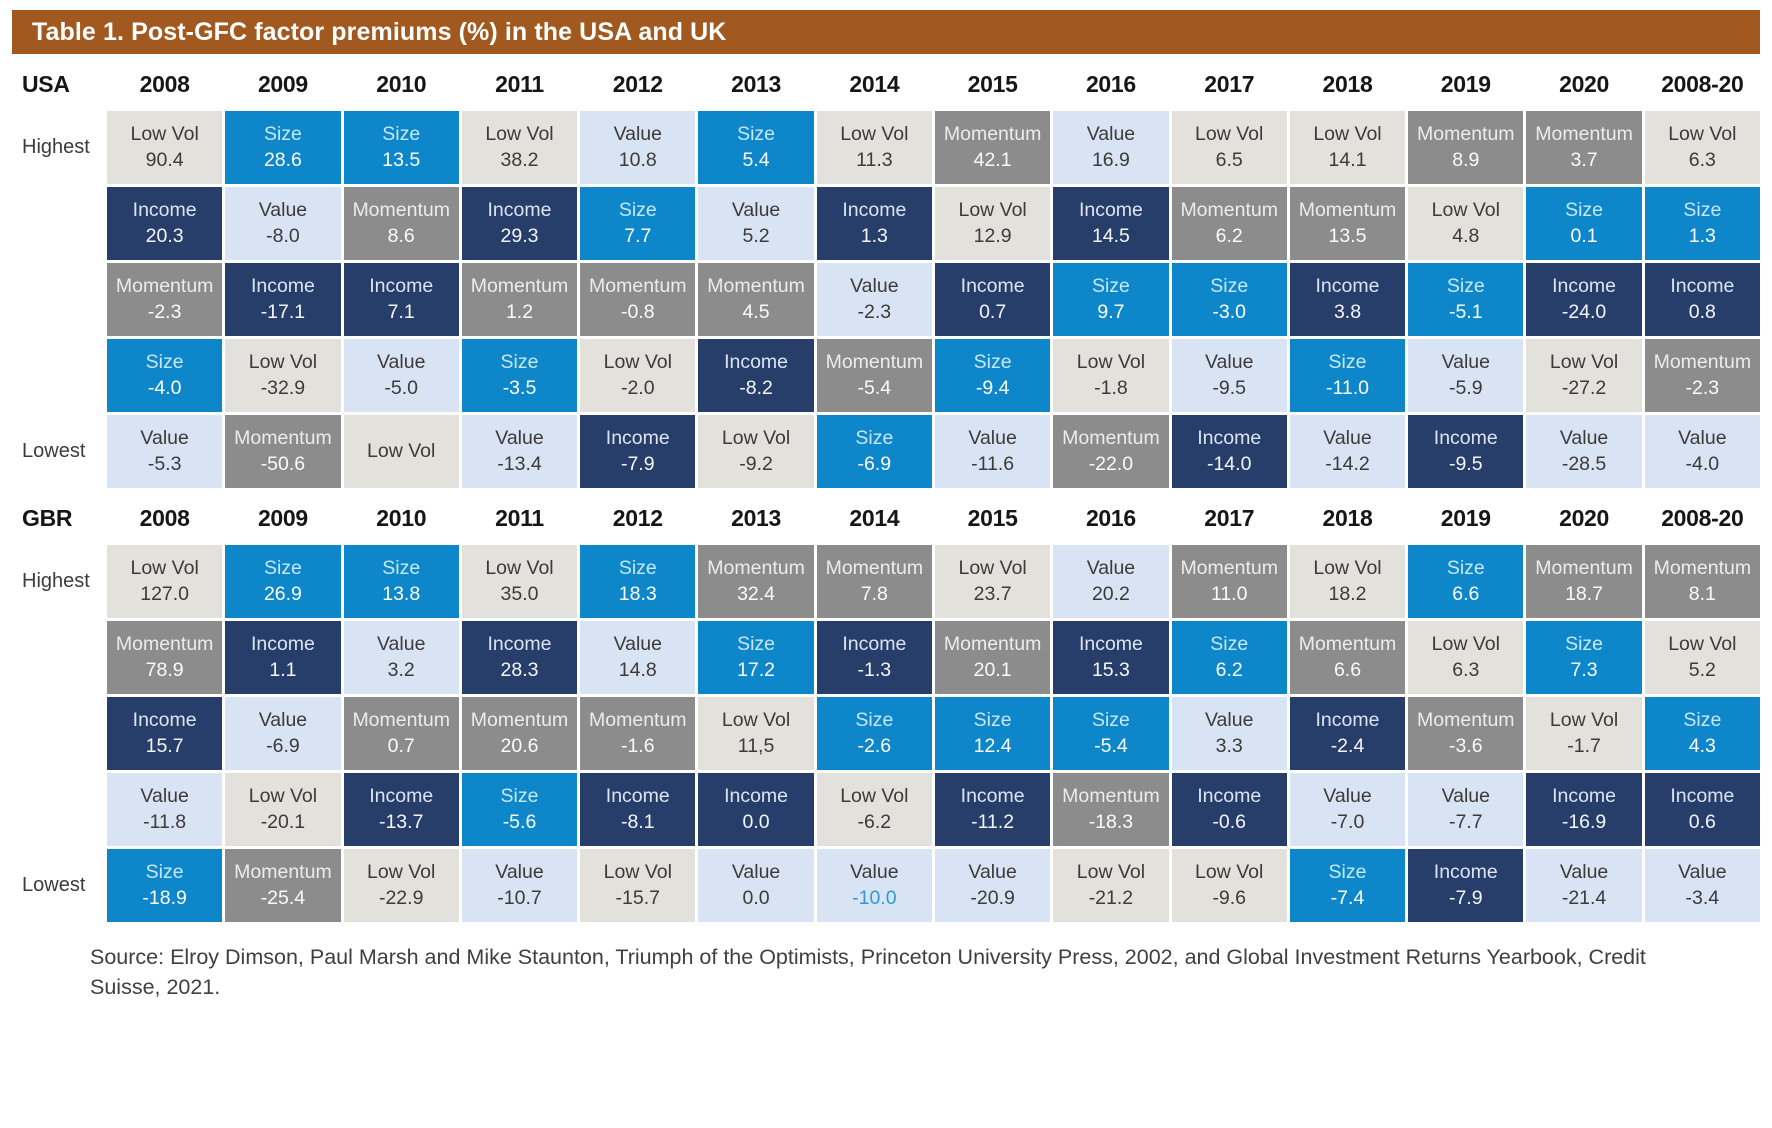  Describe the element at coordinates (992, 83) in the screenshot. I see `year-header: 2015` at that location.